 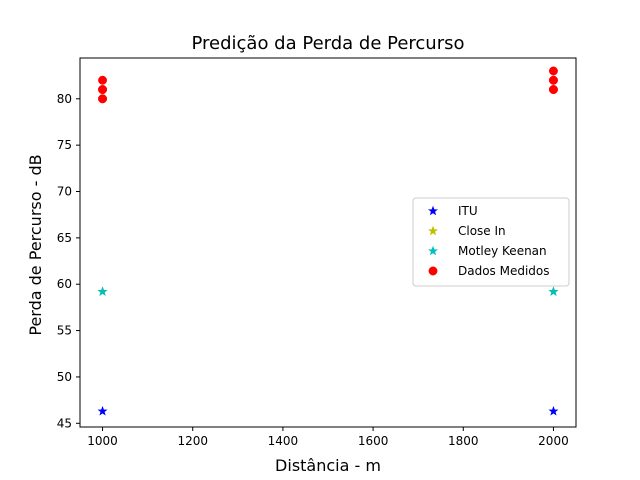 I want to click on x-tick-label-1800: 1800, so click(x=463, y=441).